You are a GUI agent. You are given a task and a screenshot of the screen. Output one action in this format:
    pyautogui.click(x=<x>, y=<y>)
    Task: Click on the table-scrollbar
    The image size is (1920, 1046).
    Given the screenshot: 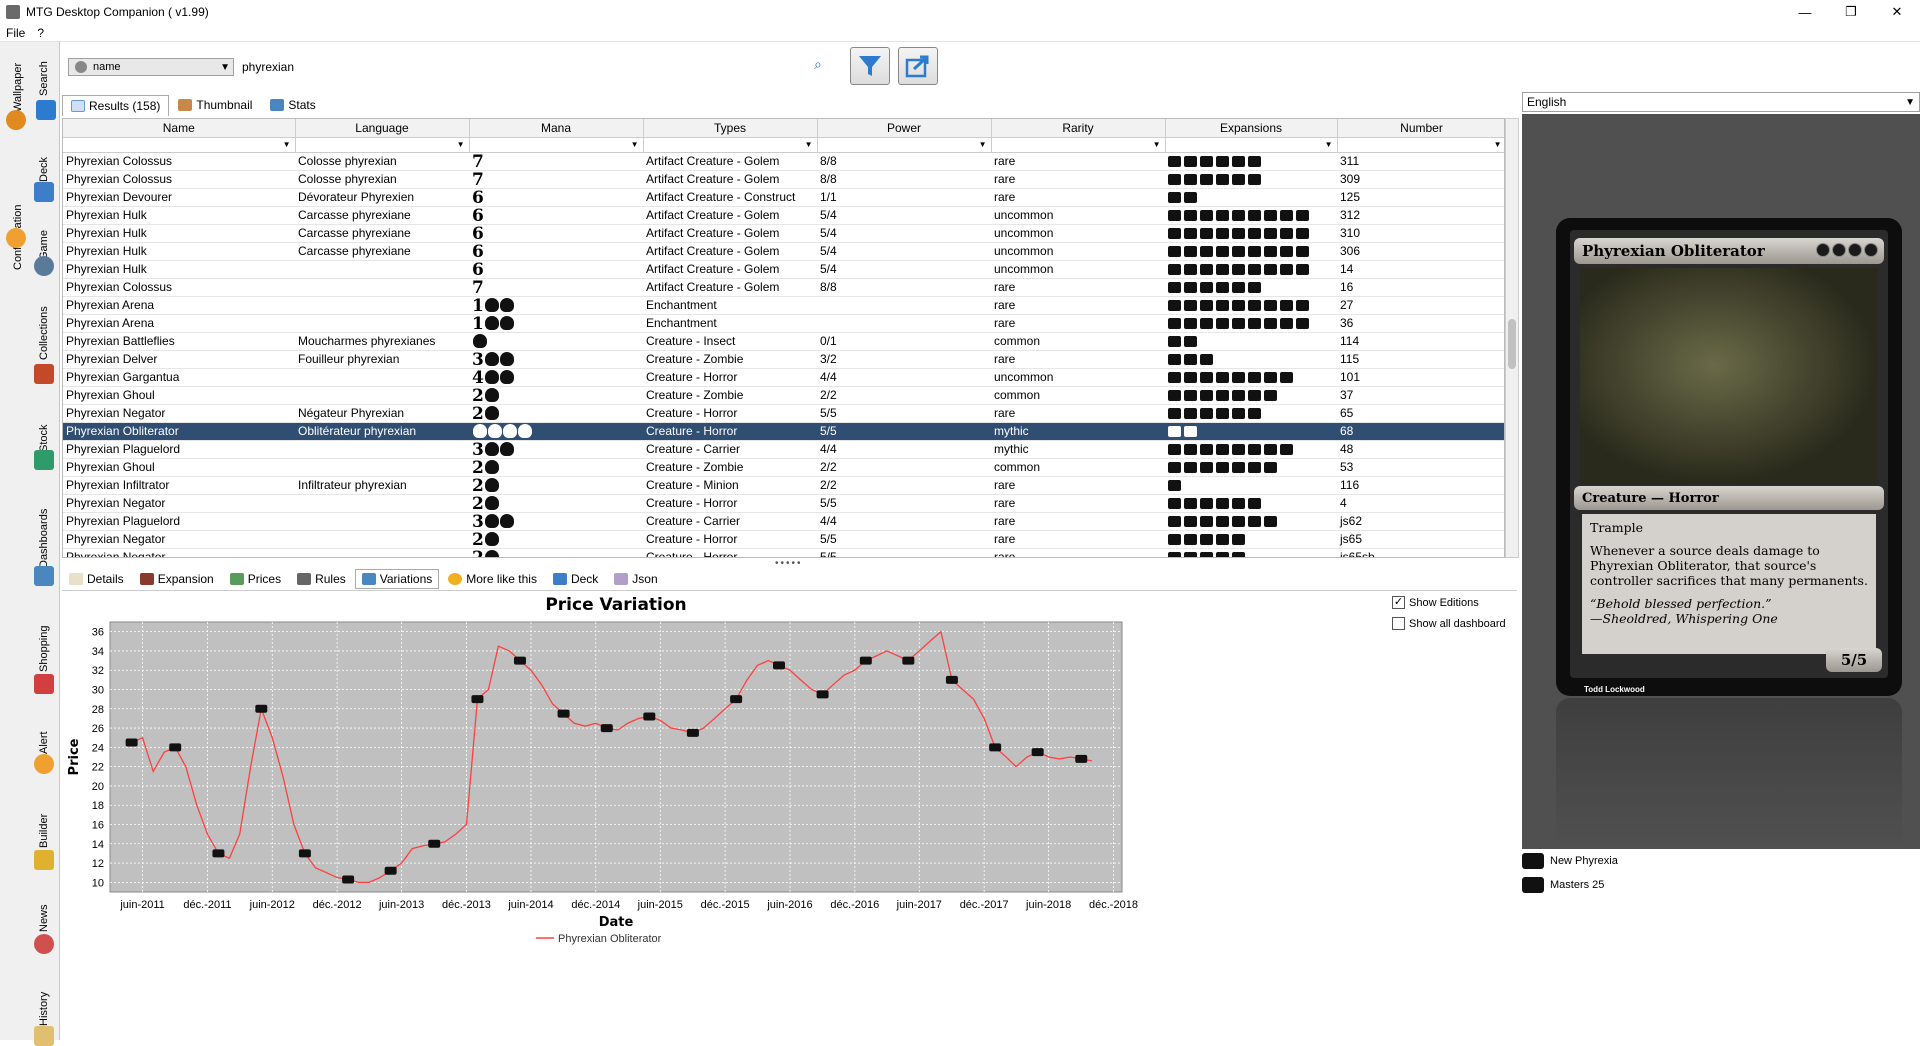 What is the action you would take?
    pyautogui.click(x=1512, y=338)
    